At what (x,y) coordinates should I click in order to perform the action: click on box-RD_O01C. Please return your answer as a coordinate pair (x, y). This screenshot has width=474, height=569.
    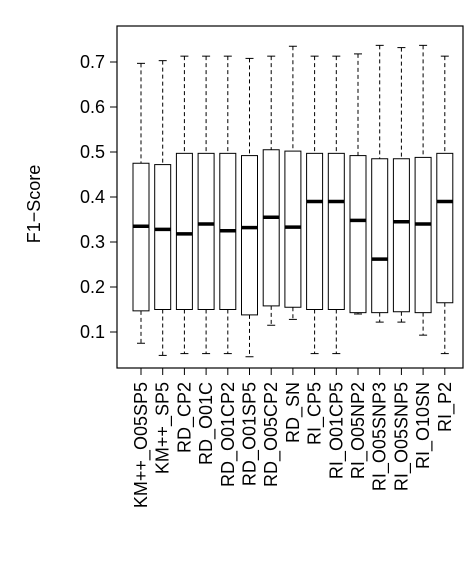
    Looking at the image, I should click on (206, 205).